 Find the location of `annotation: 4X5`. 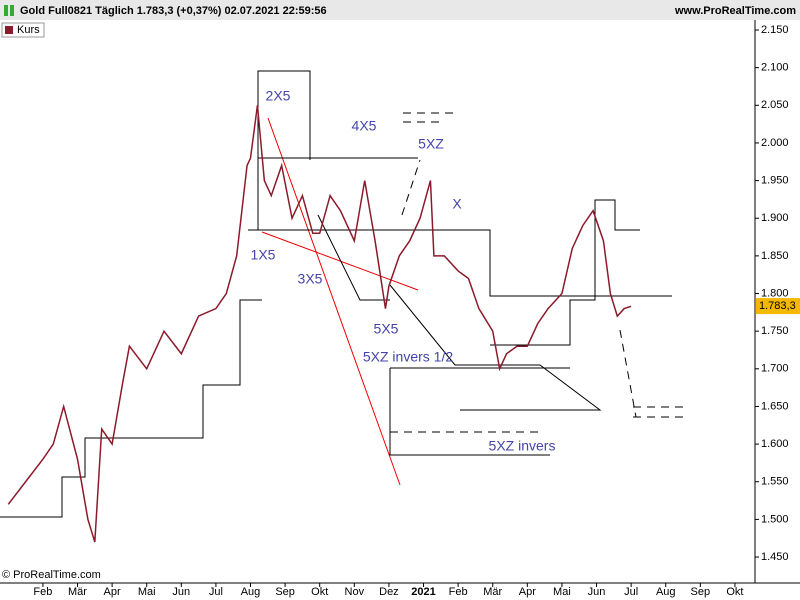

annotation: 4X5 is located at coordinates (364, 126).